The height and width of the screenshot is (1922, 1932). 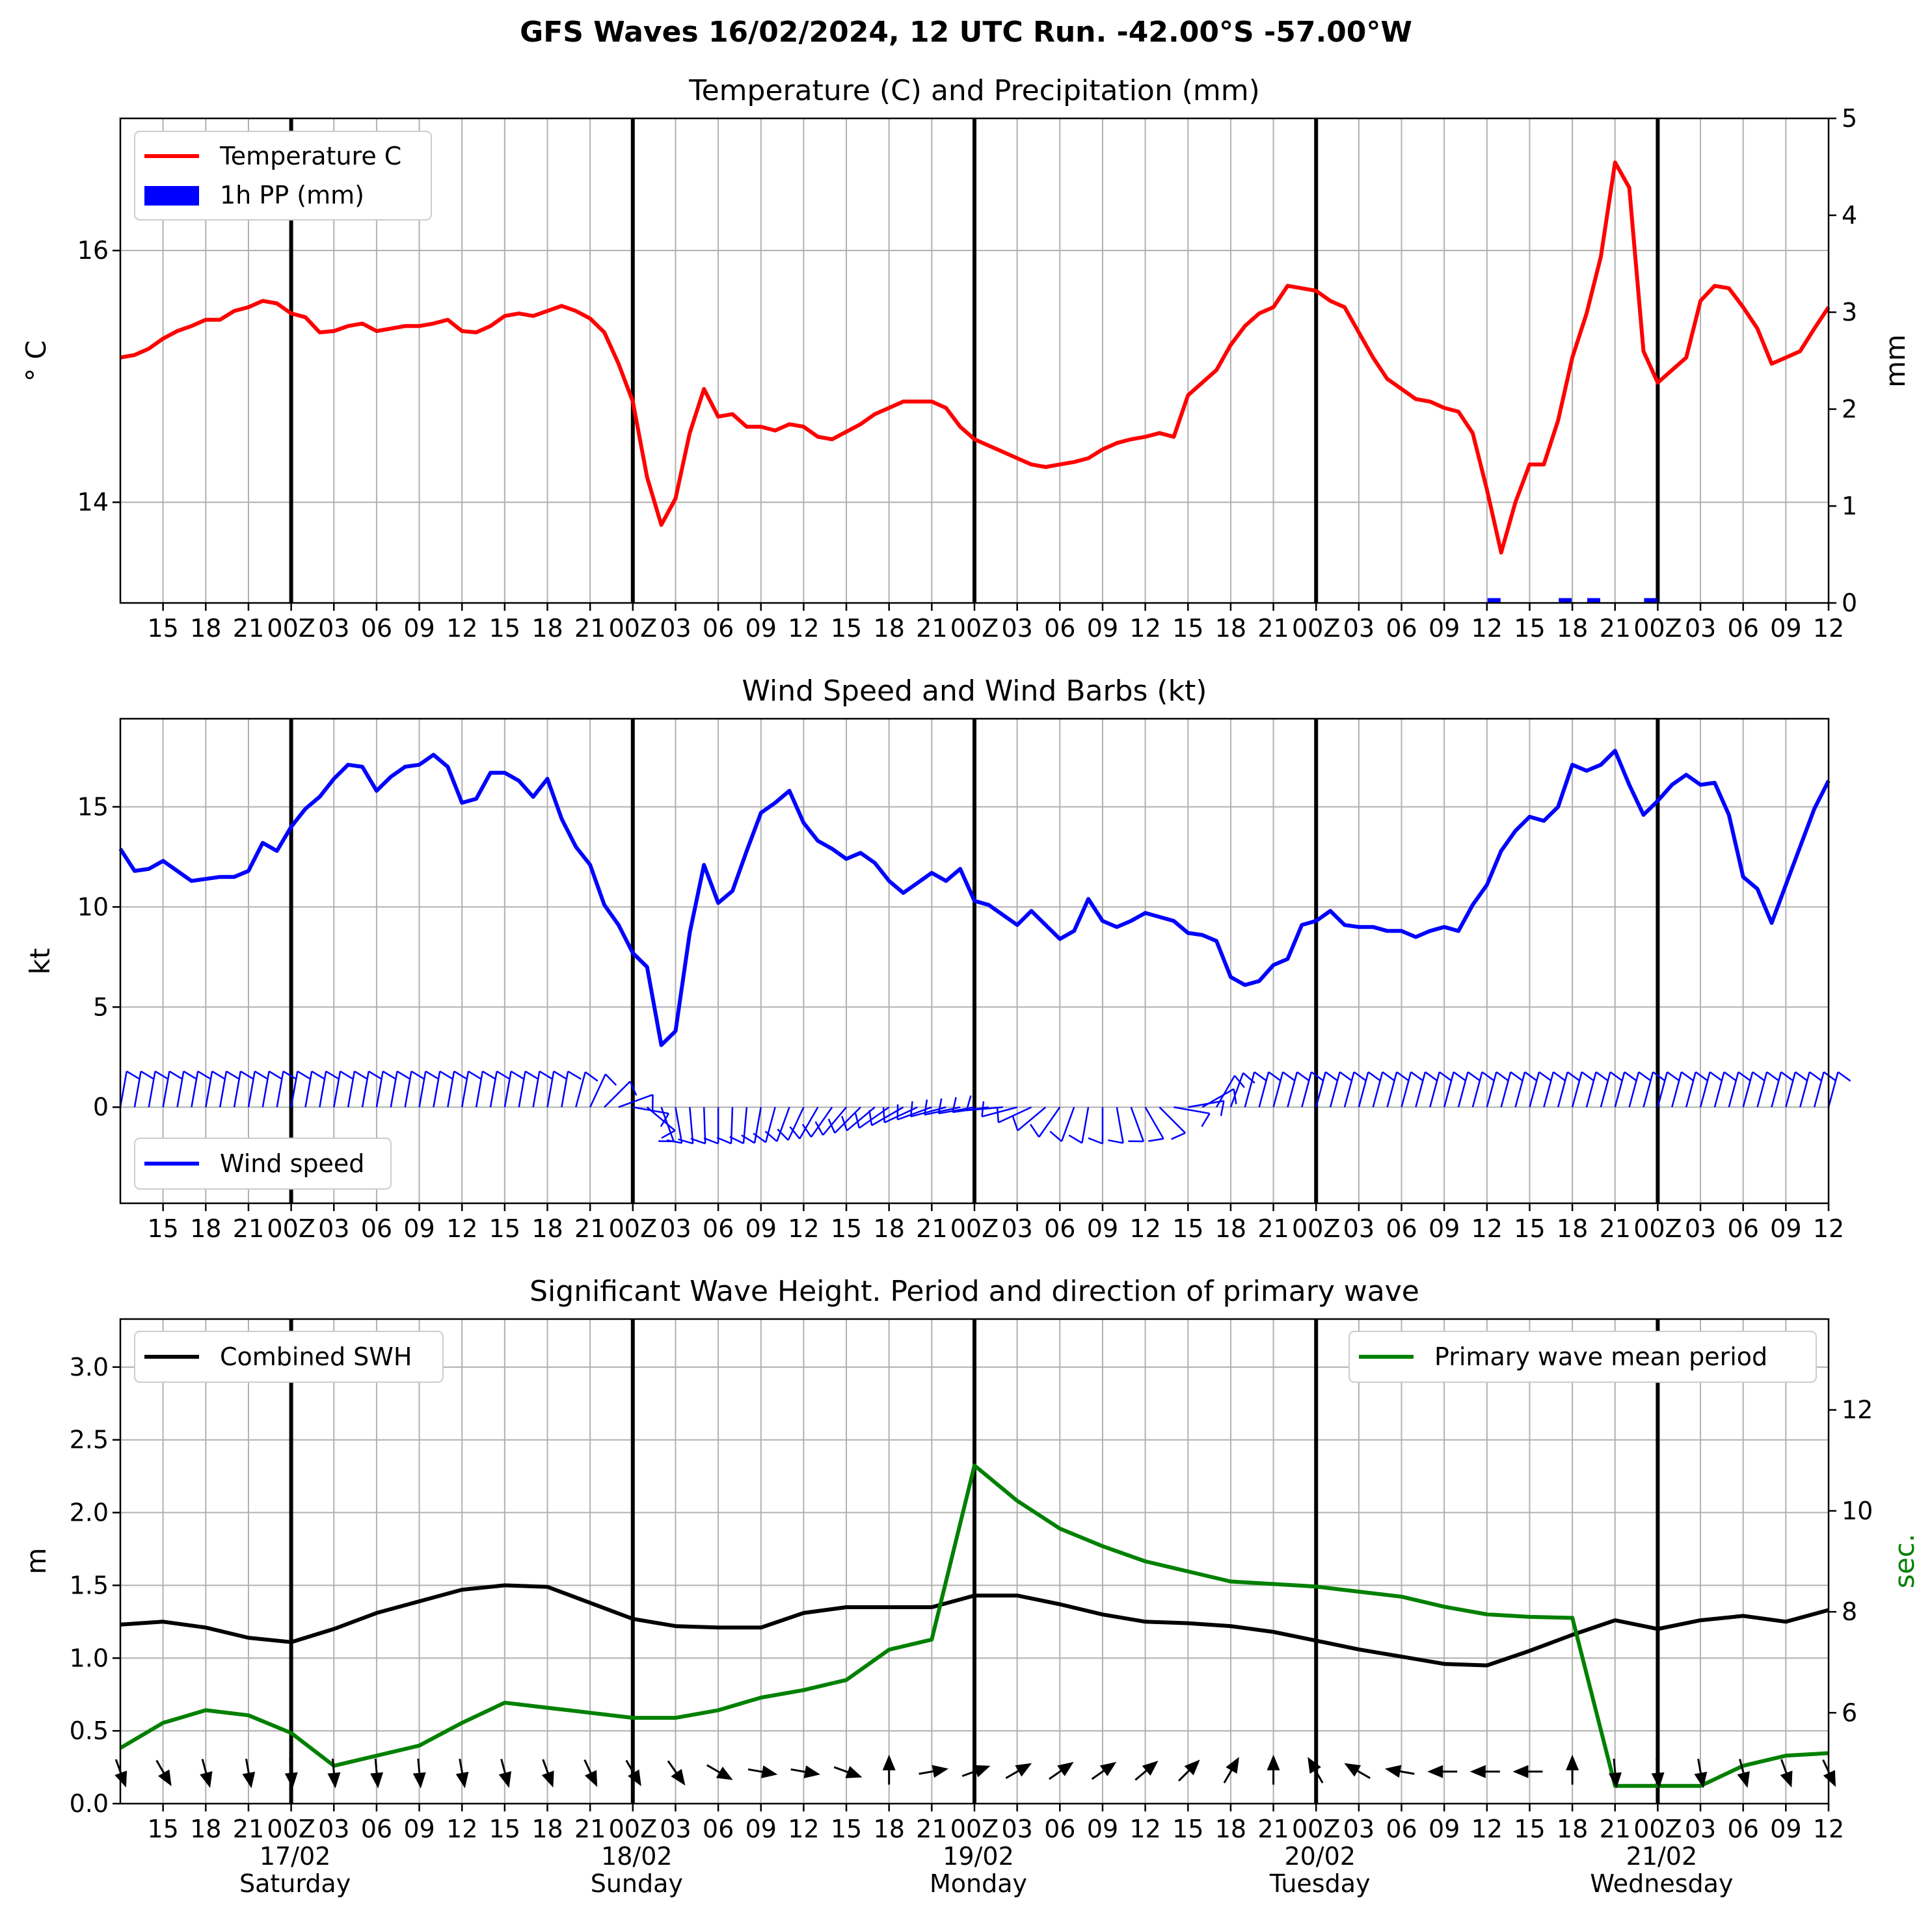 I want to click on x-tick-label: 15, so click(x=1187, y=1228).